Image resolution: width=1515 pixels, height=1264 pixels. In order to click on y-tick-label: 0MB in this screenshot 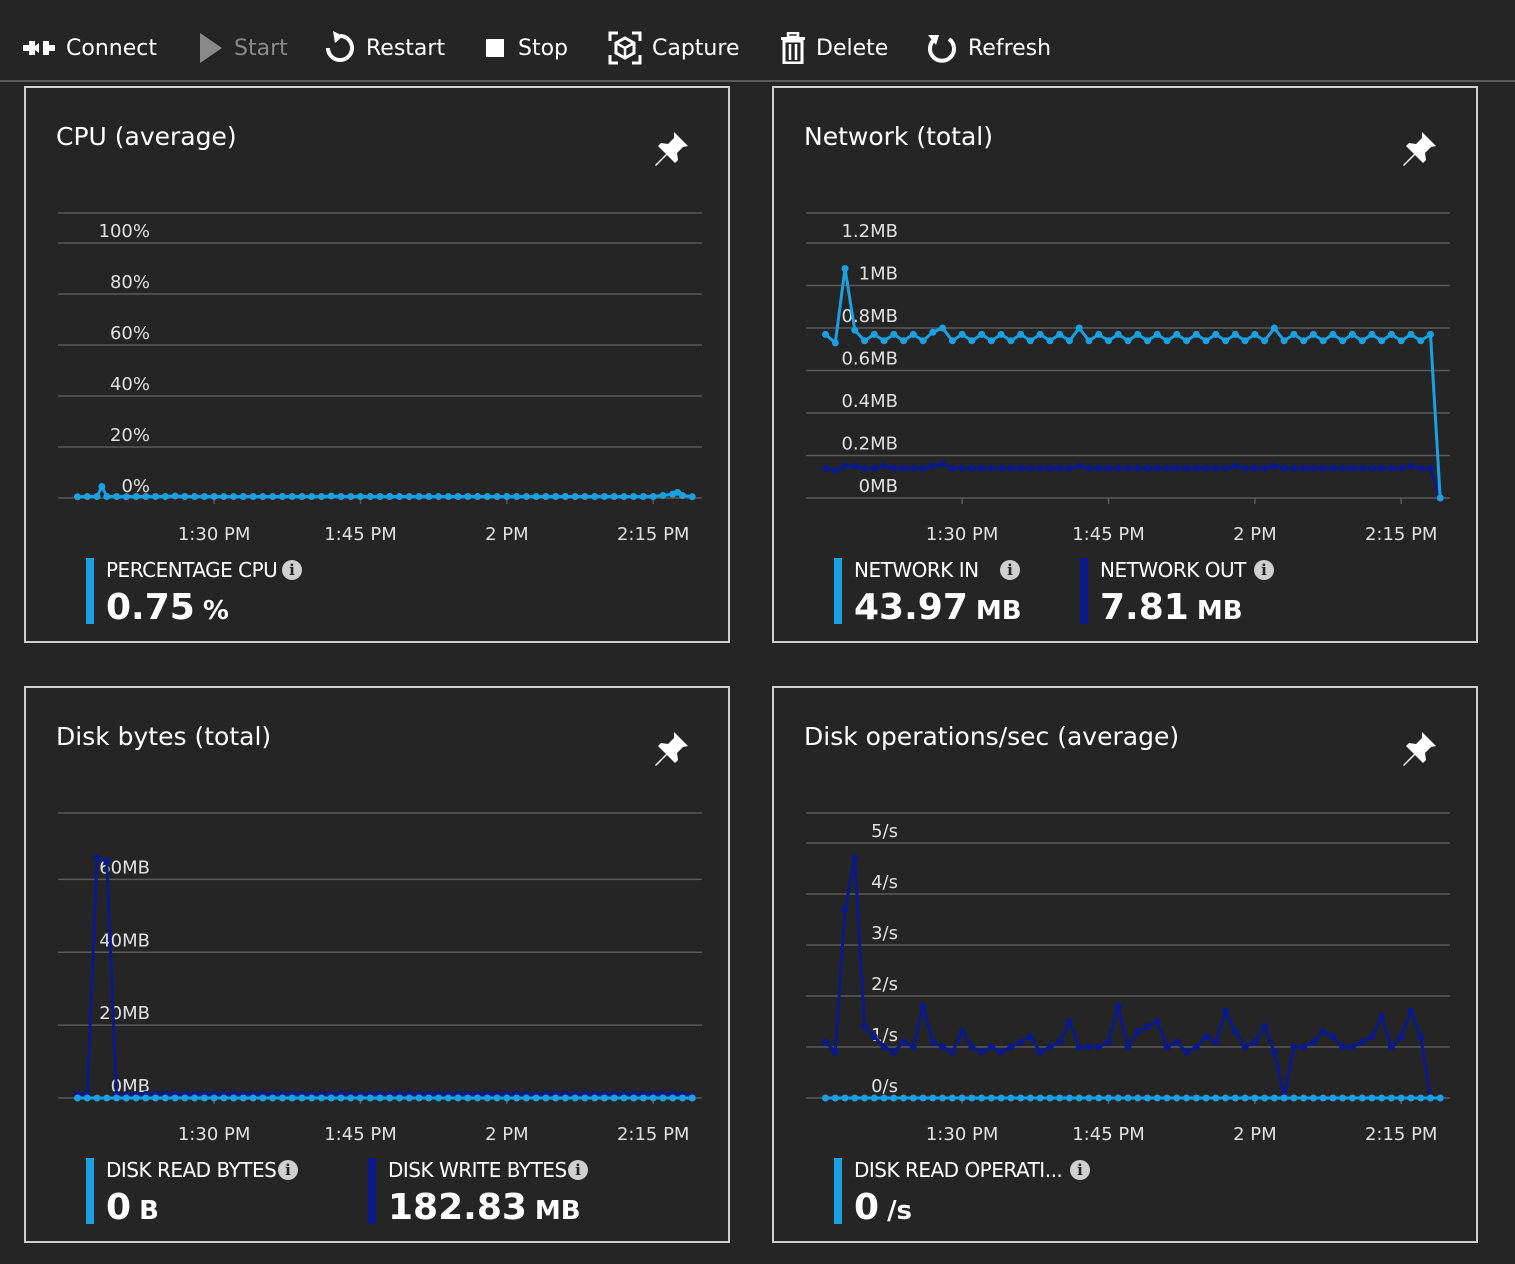, I will do `click(130, 1086)`.